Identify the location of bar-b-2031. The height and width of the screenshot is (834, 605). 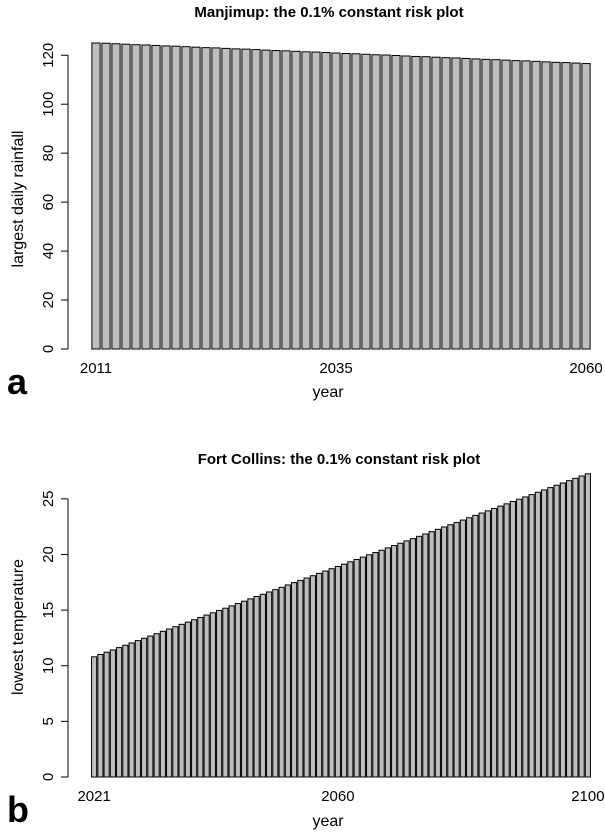
(156, 705).